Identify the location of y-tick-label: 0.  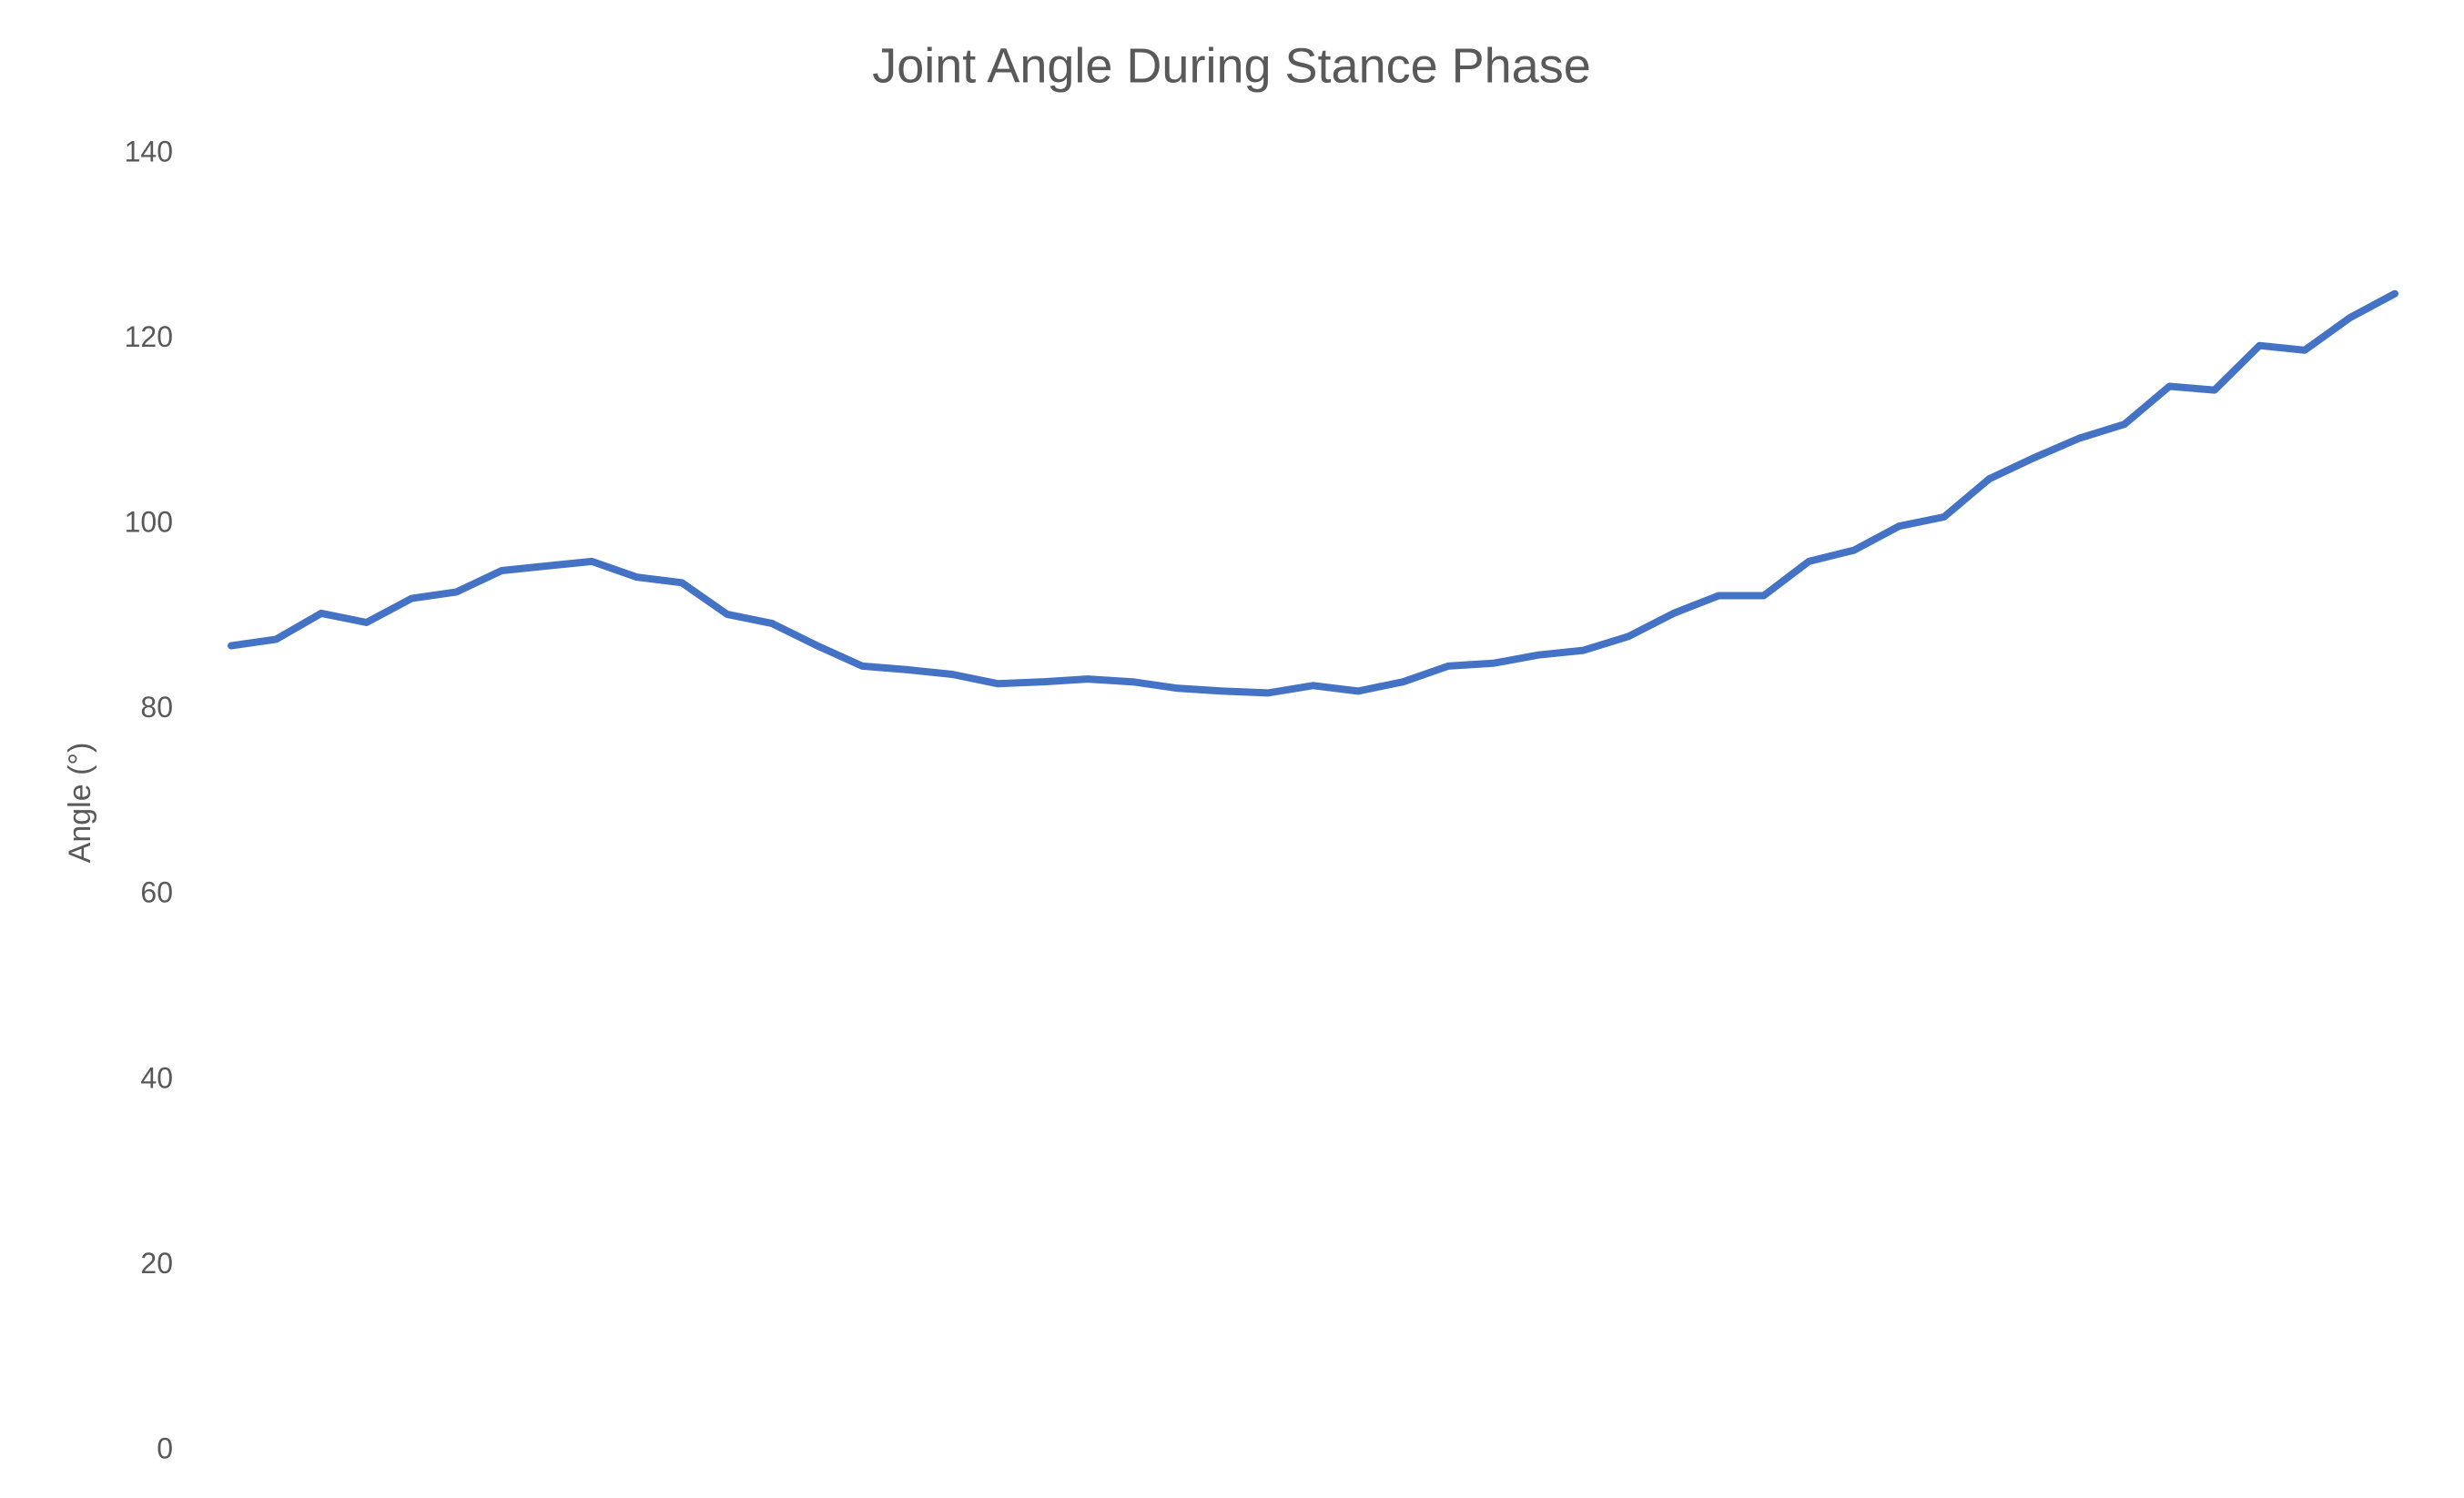
(165, 1448).